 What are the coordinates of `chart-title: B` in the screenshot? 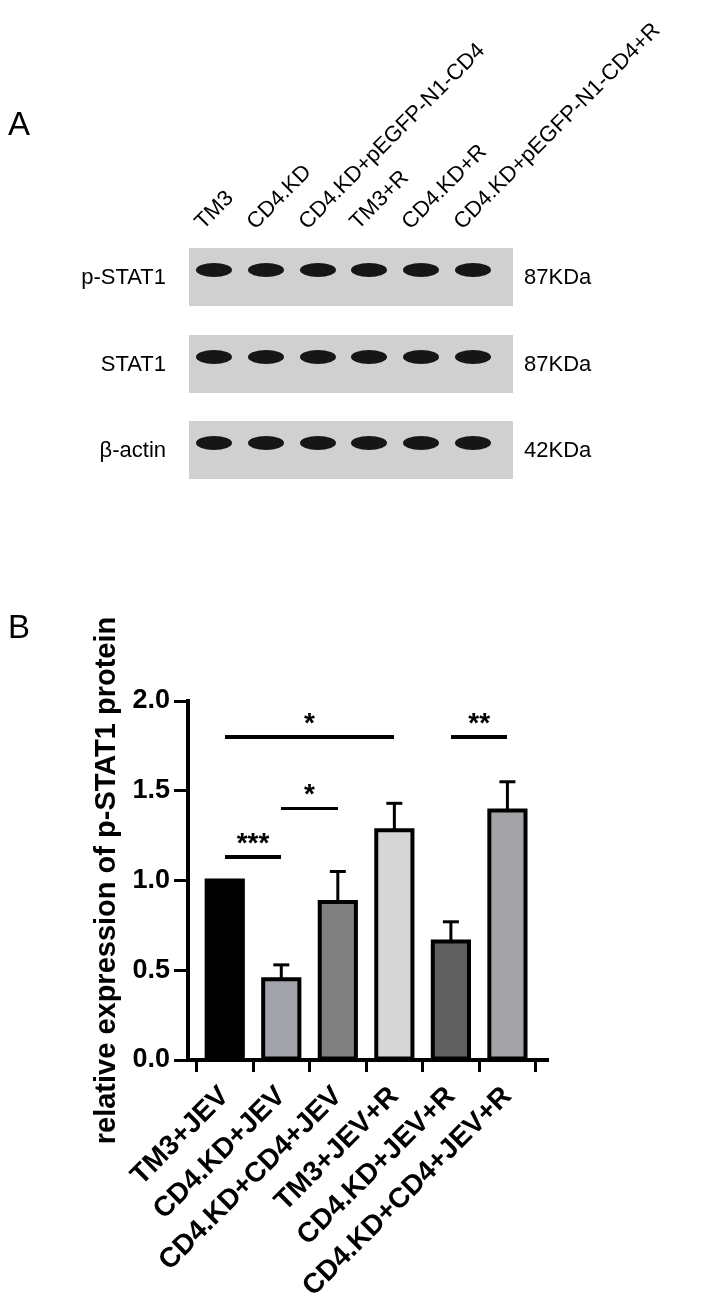 It's located at (19, 626).